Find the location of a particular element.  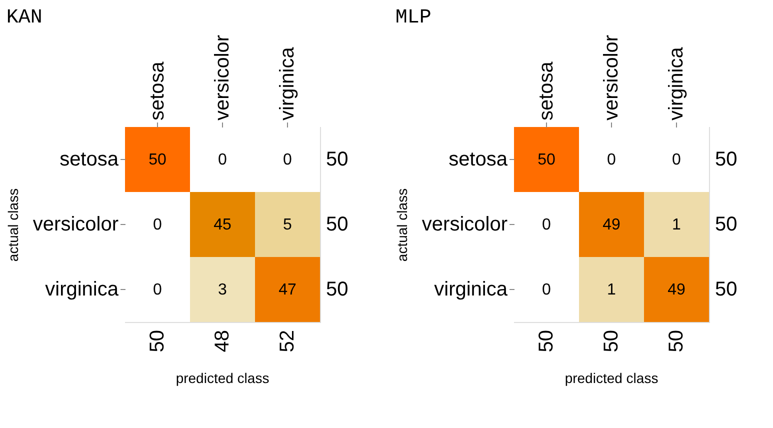

text: 48 is located at coordinates (223, 341).